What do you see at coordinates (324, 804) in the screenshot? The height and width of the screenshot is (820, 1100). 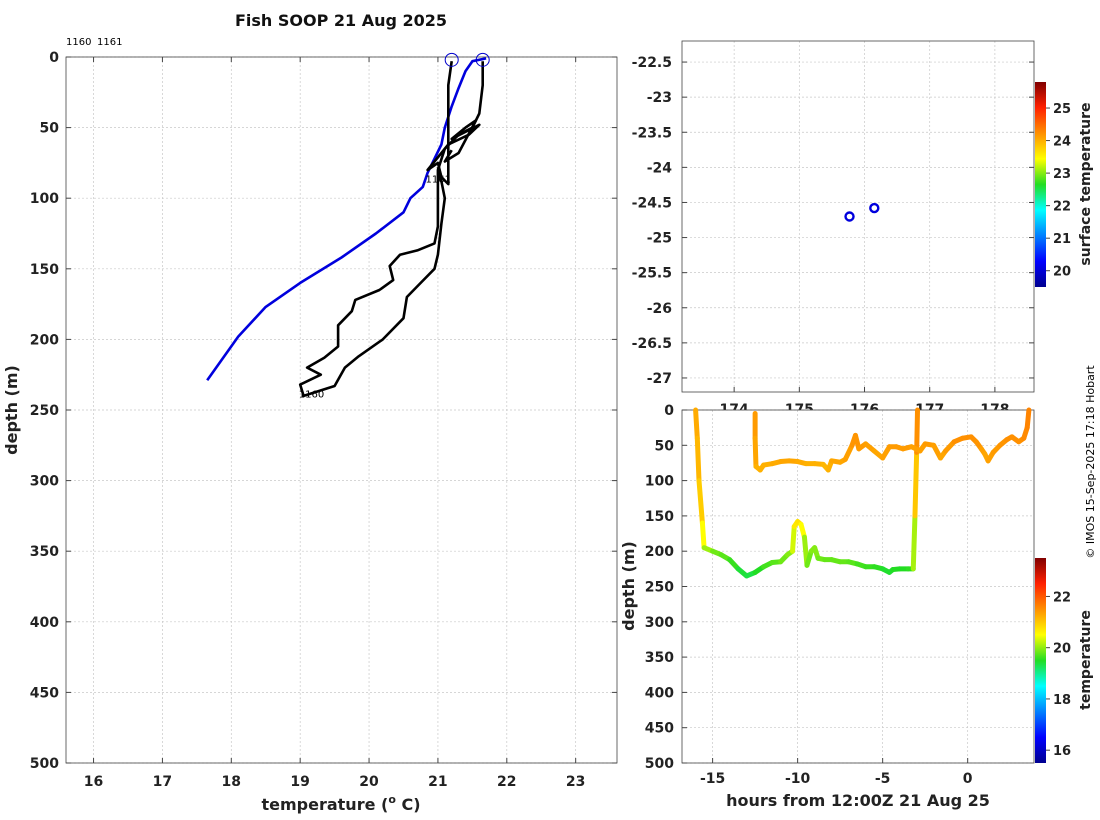 I see `profile-xlabel-main: temperature (` at bounding box center [324, 804].